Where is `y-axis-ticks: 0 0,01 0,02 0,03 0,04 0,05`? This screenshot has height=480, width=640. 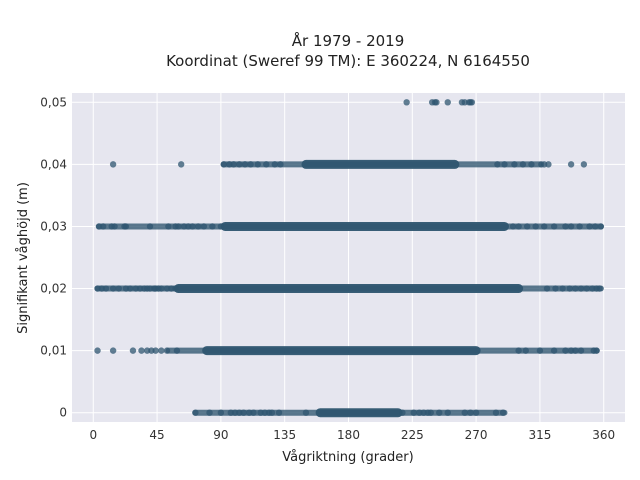
y-axis-ticks: 0 0,01 0,02 0,03 0,04 0,05 is located at coordinates (53, 257).